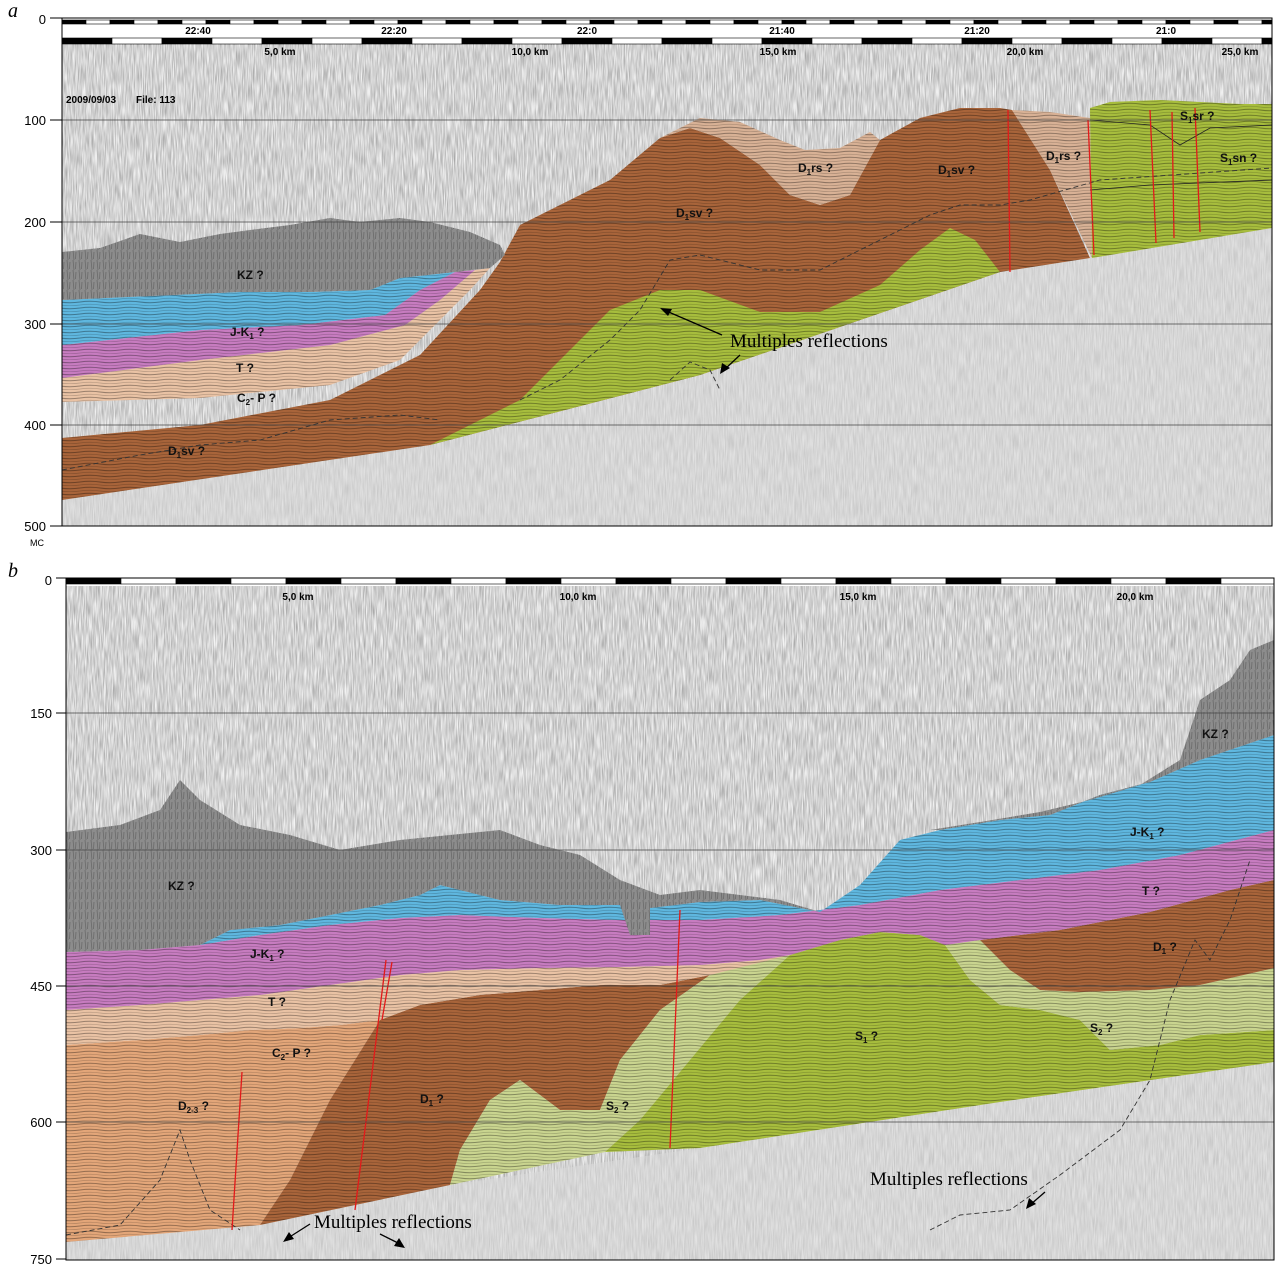 Image resolution: width=1275 pixels, height=1266 pixels. What do you see at coordinates (717, 597) in the screenshot?
I see `panel-b-km-labels: 5,0 km 10,0 km 15,0 km 20,0 km` at bounding box center [717, 597].